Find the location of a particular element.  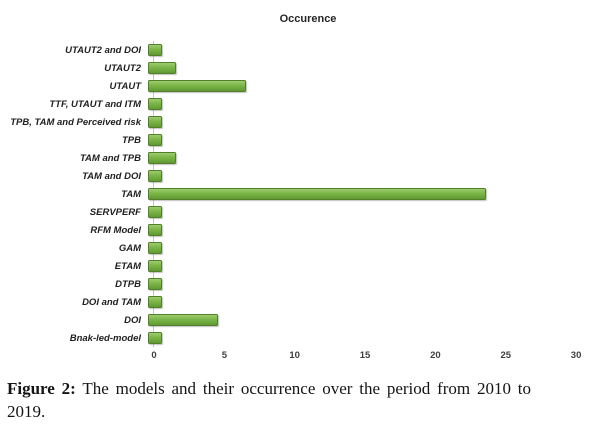

bar-row: DTPB is located at coordinates (303, 284).